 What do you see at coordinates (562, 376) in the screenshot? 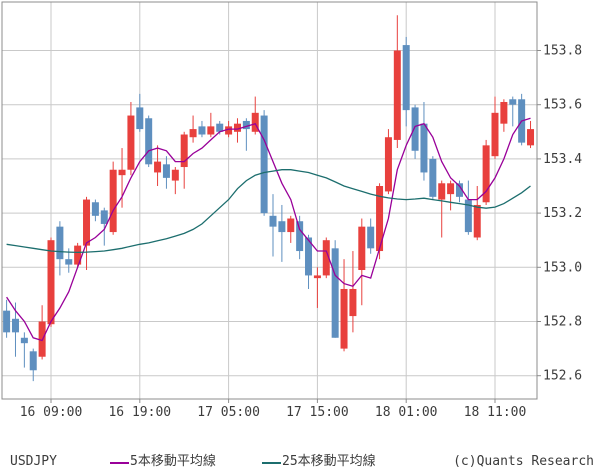
I see `y-axis-label: 152.6` at bounding box center [562, 376].